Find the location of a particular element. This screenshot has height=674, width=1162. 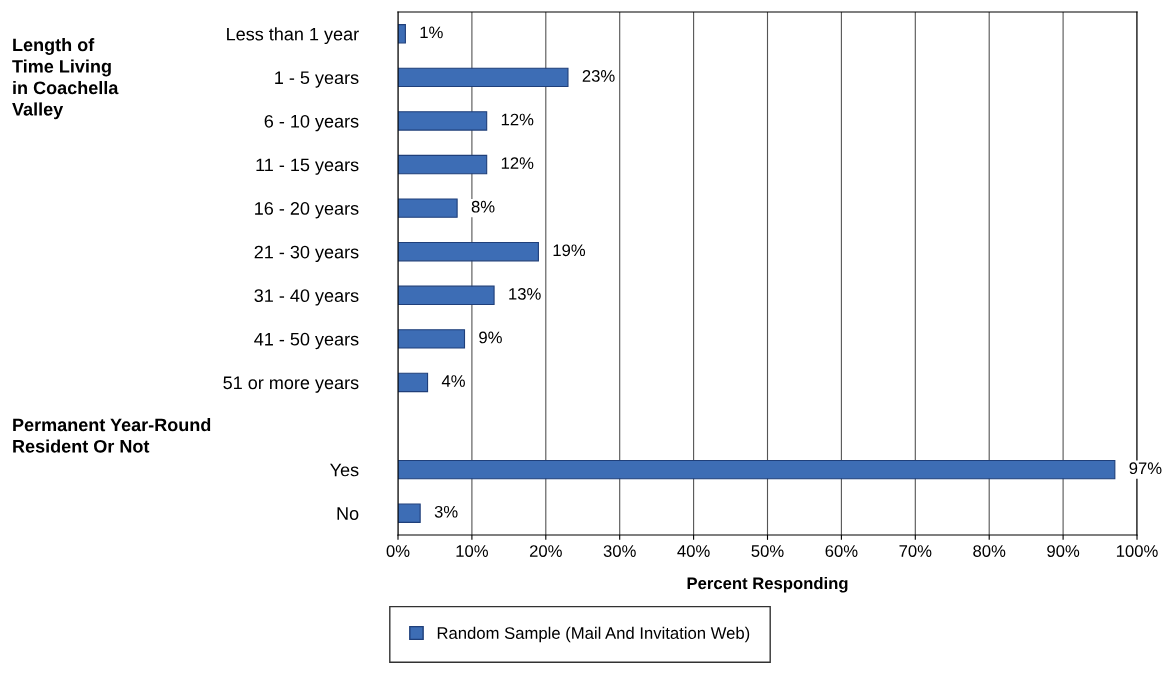

x-tick-label: 10% is located at coordinates (472, 551).